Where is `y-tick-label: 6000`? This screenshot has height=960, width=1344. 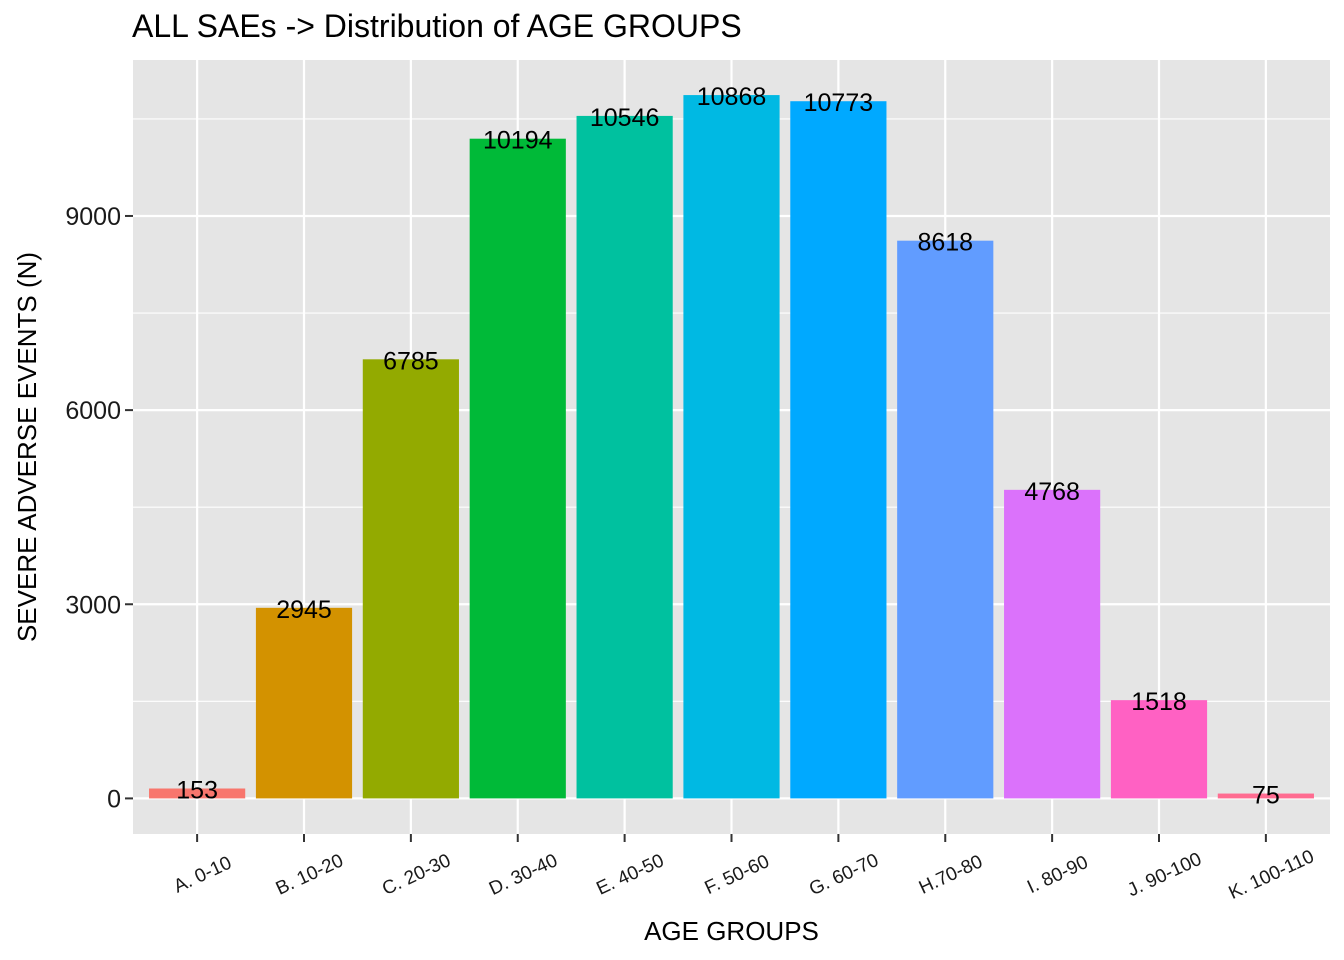
y-tick-label: 6000 is located at coordinates (93, 411).